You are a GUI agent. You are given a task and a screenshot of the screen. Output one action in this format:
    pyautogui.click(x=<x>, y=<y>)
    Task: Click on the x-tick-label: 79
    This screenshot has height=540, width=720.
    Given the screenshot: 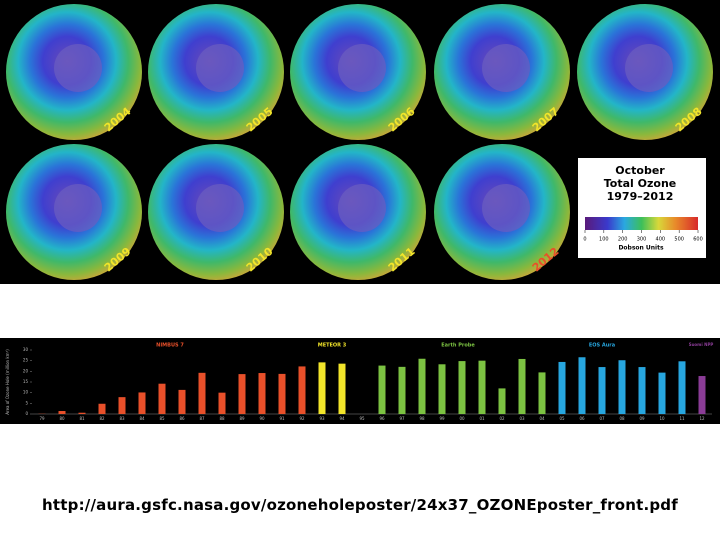 What is the action you would take?
    pyautogui.click(x=42, y=418)
    